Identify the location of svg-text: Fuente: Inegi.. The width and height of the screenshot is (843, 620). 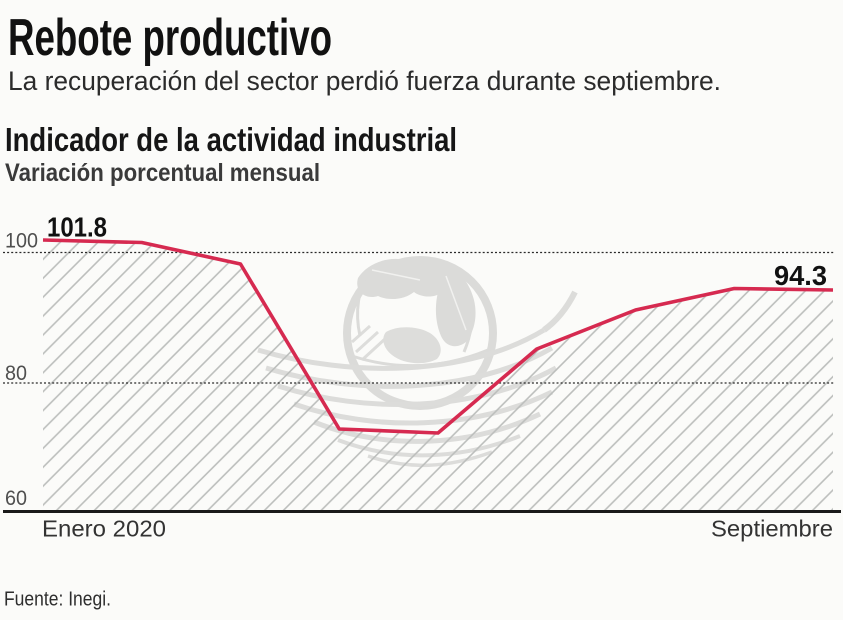
(57, 599).